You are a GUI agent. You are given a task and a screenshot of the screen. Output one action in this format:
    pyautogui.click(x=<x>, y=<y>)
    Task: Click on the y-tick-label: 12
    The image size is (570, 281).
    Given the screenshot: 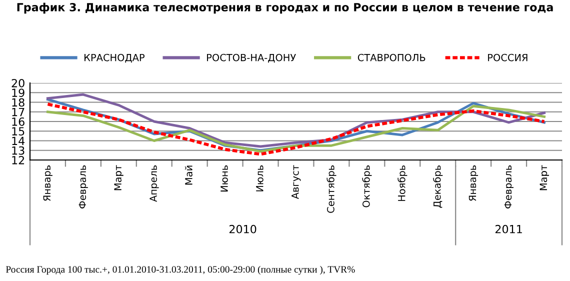 What is the action you would take?
    pyautogui.click(x=18, y=160)
    